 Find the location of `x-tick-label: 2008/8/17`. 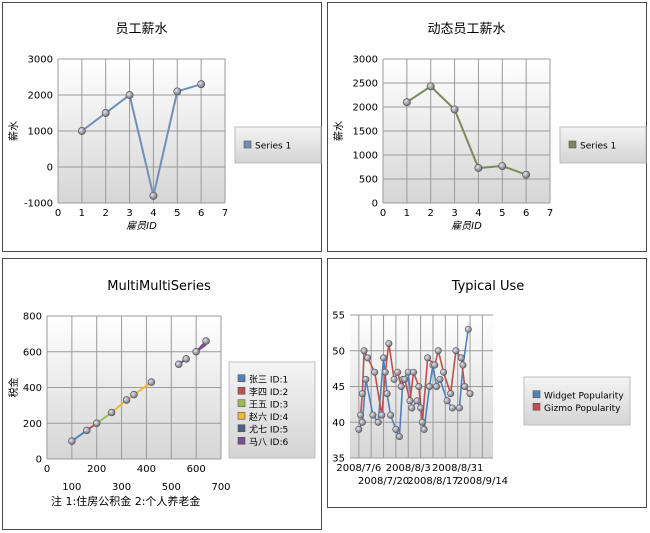

x-tick-label: 2008/8/17 is located at coordinates (432, 481).